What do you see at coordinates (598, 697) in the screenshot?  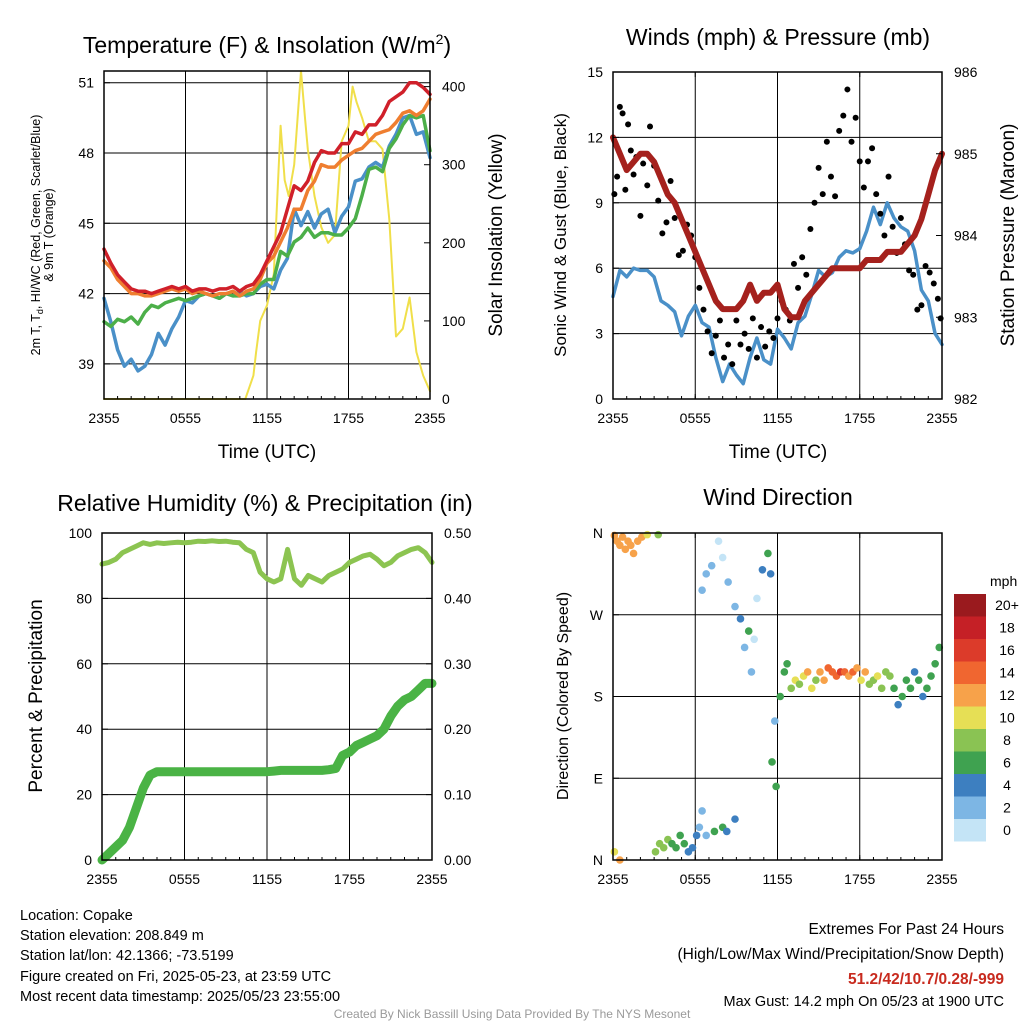 I see `y-tick-label: S` at bounding box center [598, 697].